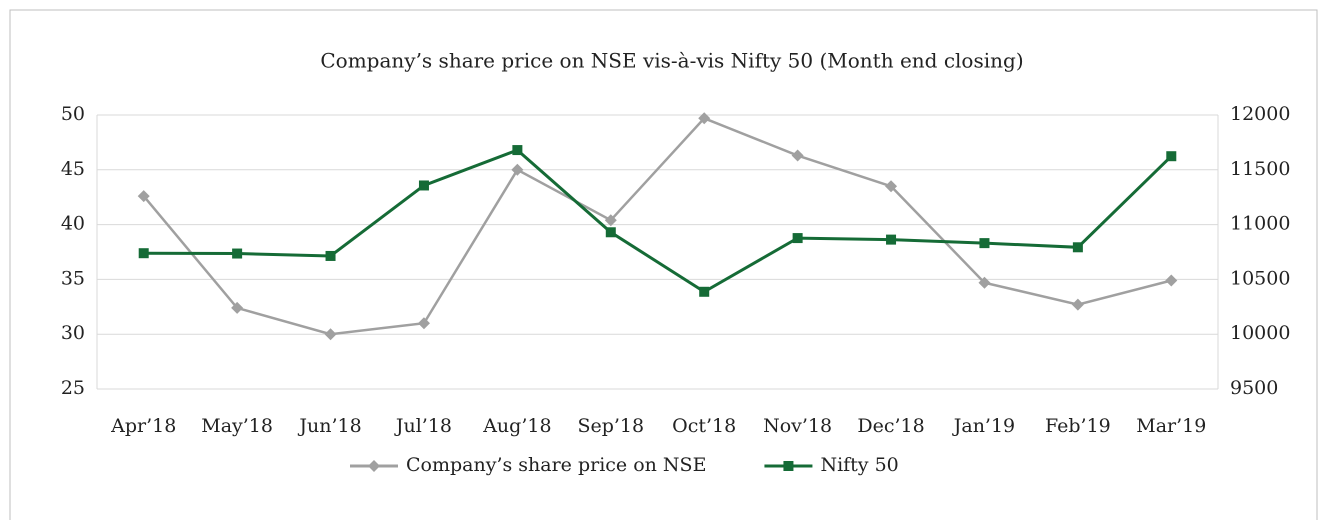 Image resolution: width=1327 pixels, height=520 pixels. I want to click on x-tick-label: Apr’18, so click(143, 426).